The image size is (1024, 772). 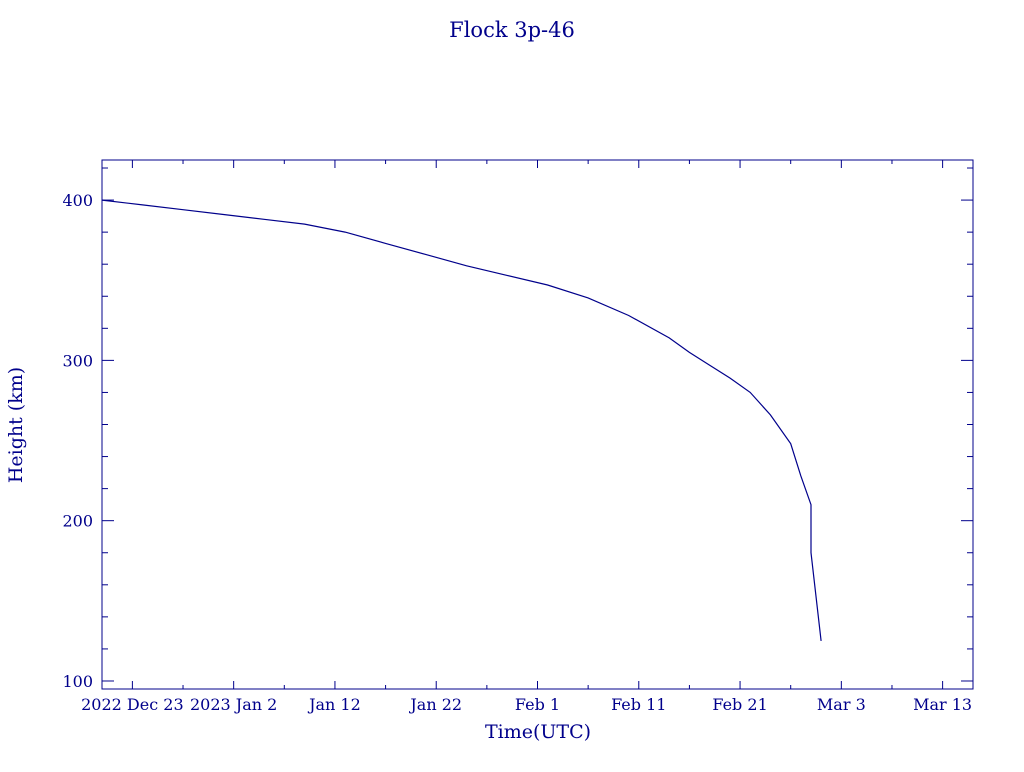 I want to click on chart-title: Flock 3p-46, so click(x=512, y=30).